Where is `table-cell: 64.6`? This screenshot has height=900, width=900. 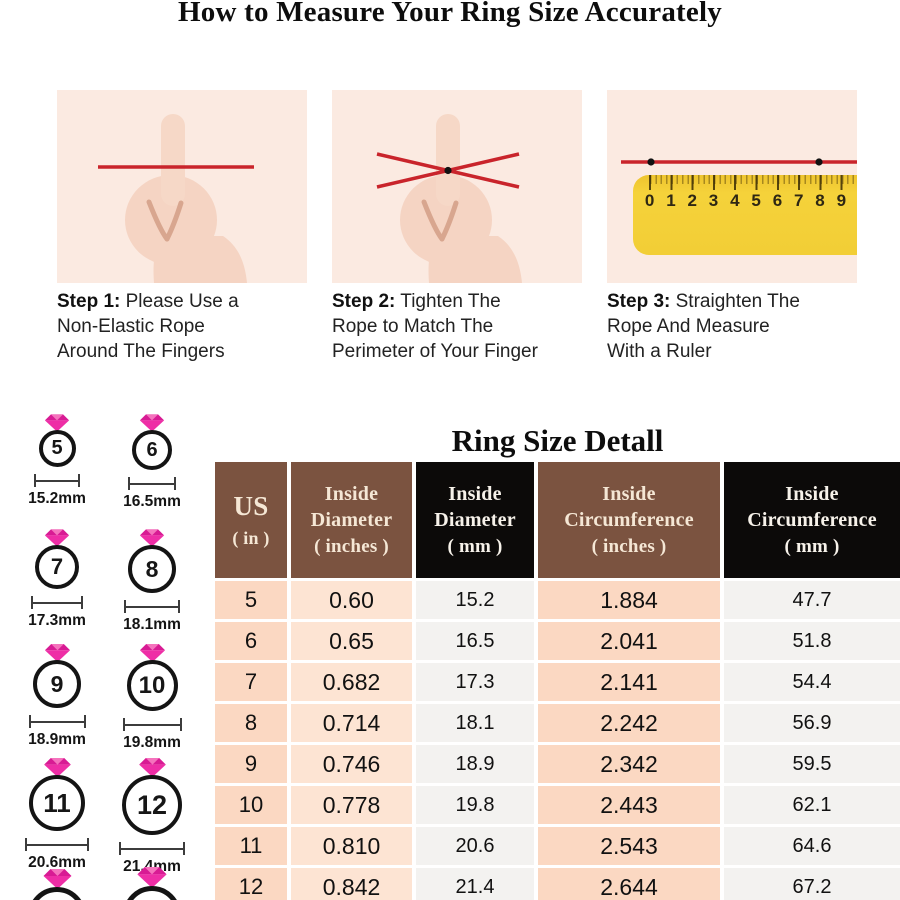
table-cell: 64.6 is located at coordinates (812, 846).